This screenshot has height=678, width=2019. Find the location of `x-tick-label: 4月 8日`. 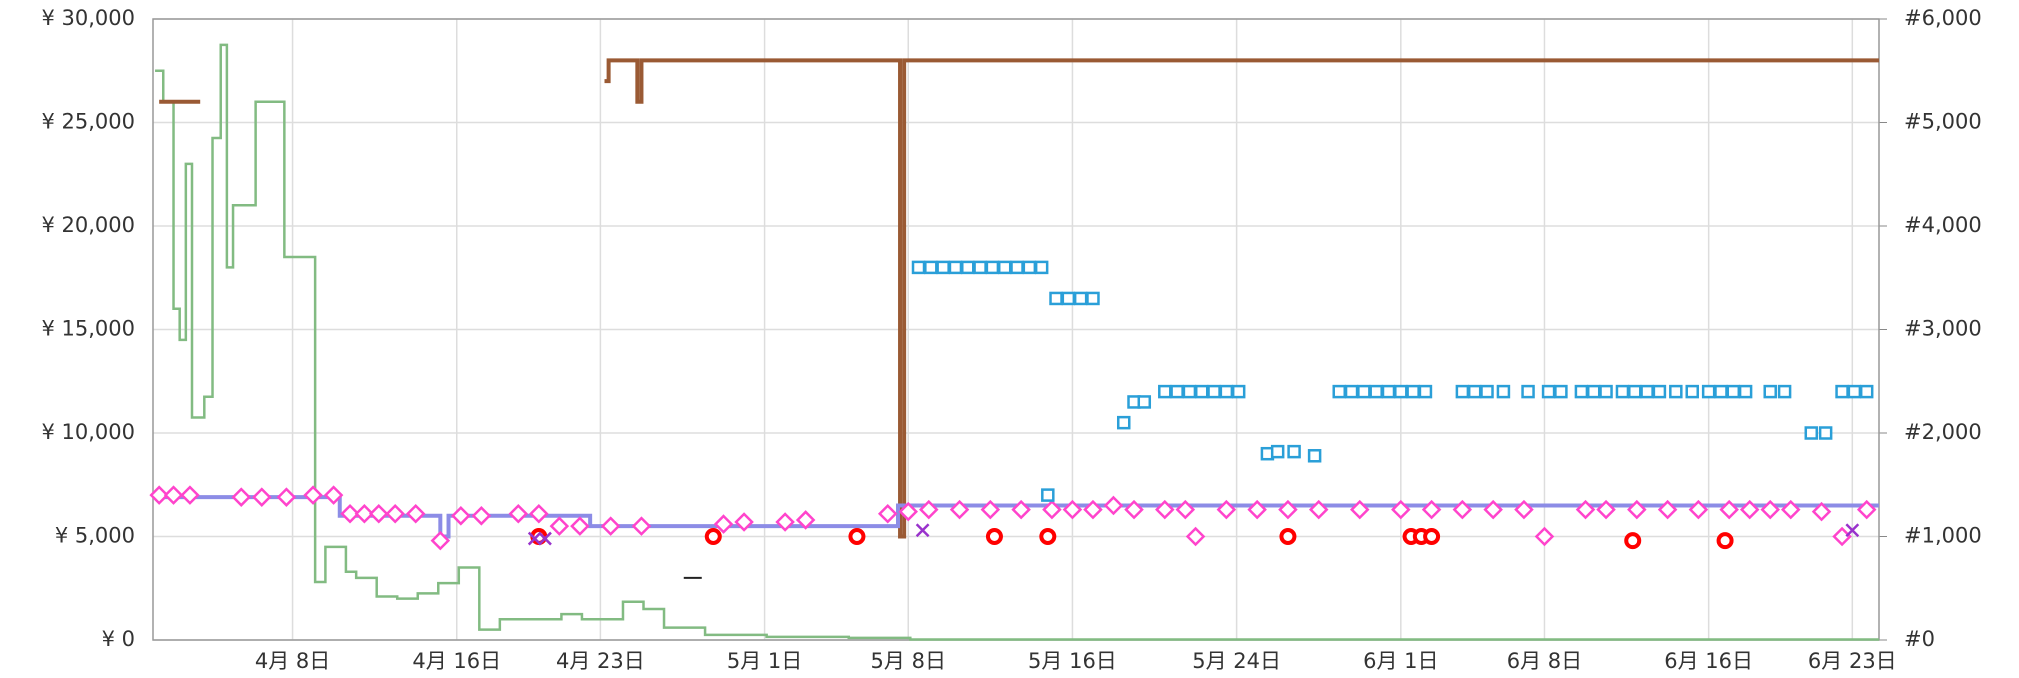

x-tick-label: 4月 8日 is located at coordinates (292, 661).